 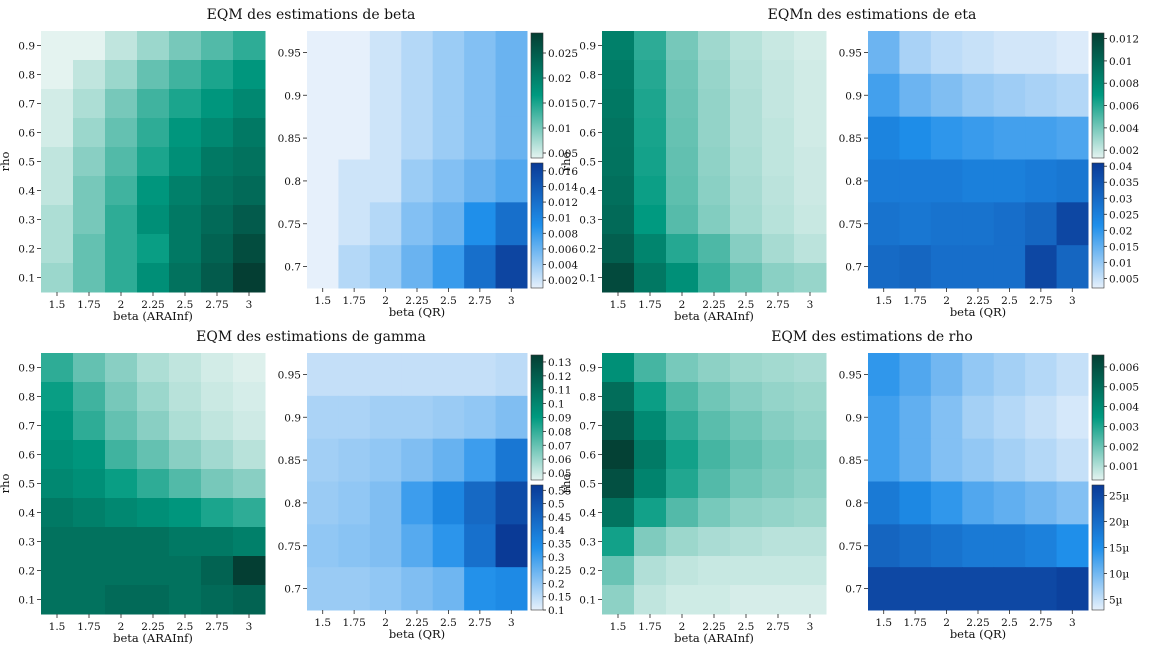 I want to click on left-heatmap-3-cells, so click(x=714, y=484).